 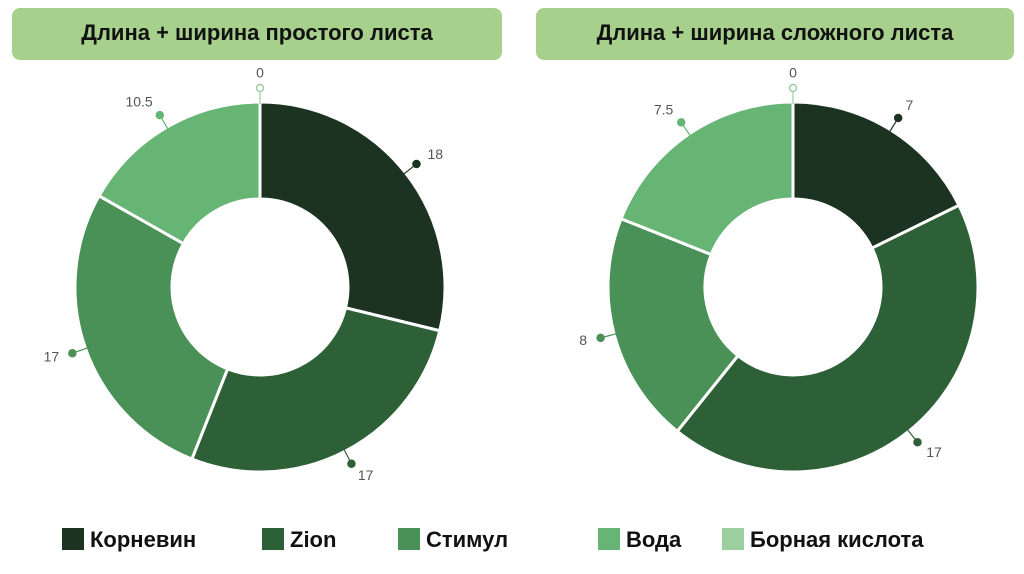 What do you see at coordinates (313, 539) in the screenshot?
I see `legend-label: Zion` at bounding box center [313, 539].